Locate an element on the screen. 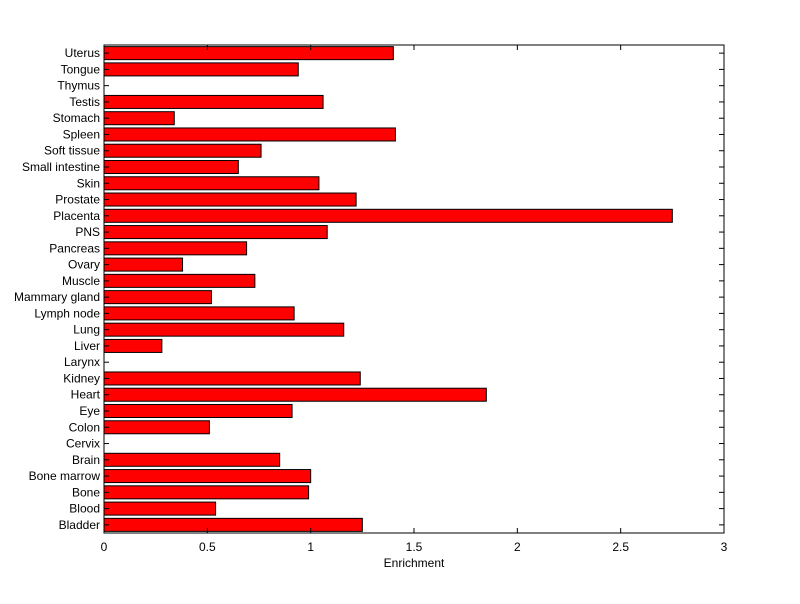 The image size is (800, 604). bar-tongue is located at coordinates (201, 69).